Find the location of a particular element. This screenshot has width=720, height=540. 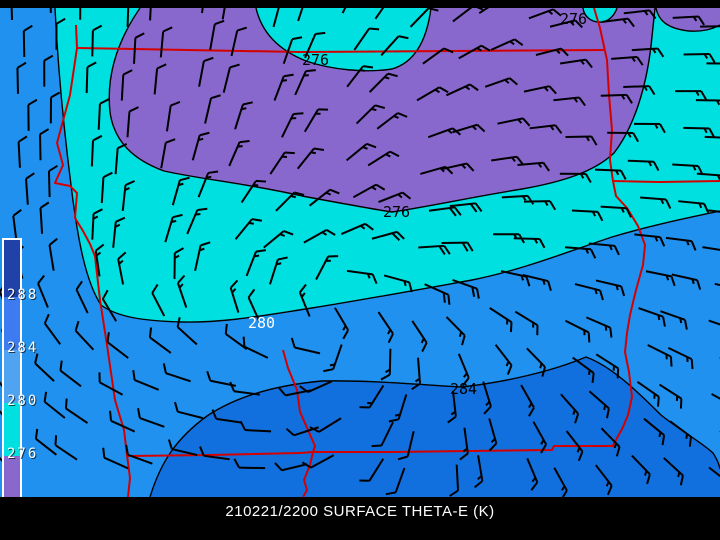

border-left-stub is located at coordinates (76, 36).